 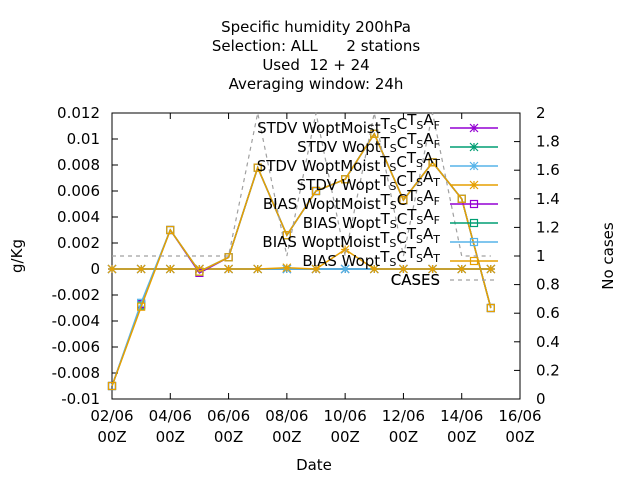 I want to click on x-axis-label: Date, so click(x=314, y=465).